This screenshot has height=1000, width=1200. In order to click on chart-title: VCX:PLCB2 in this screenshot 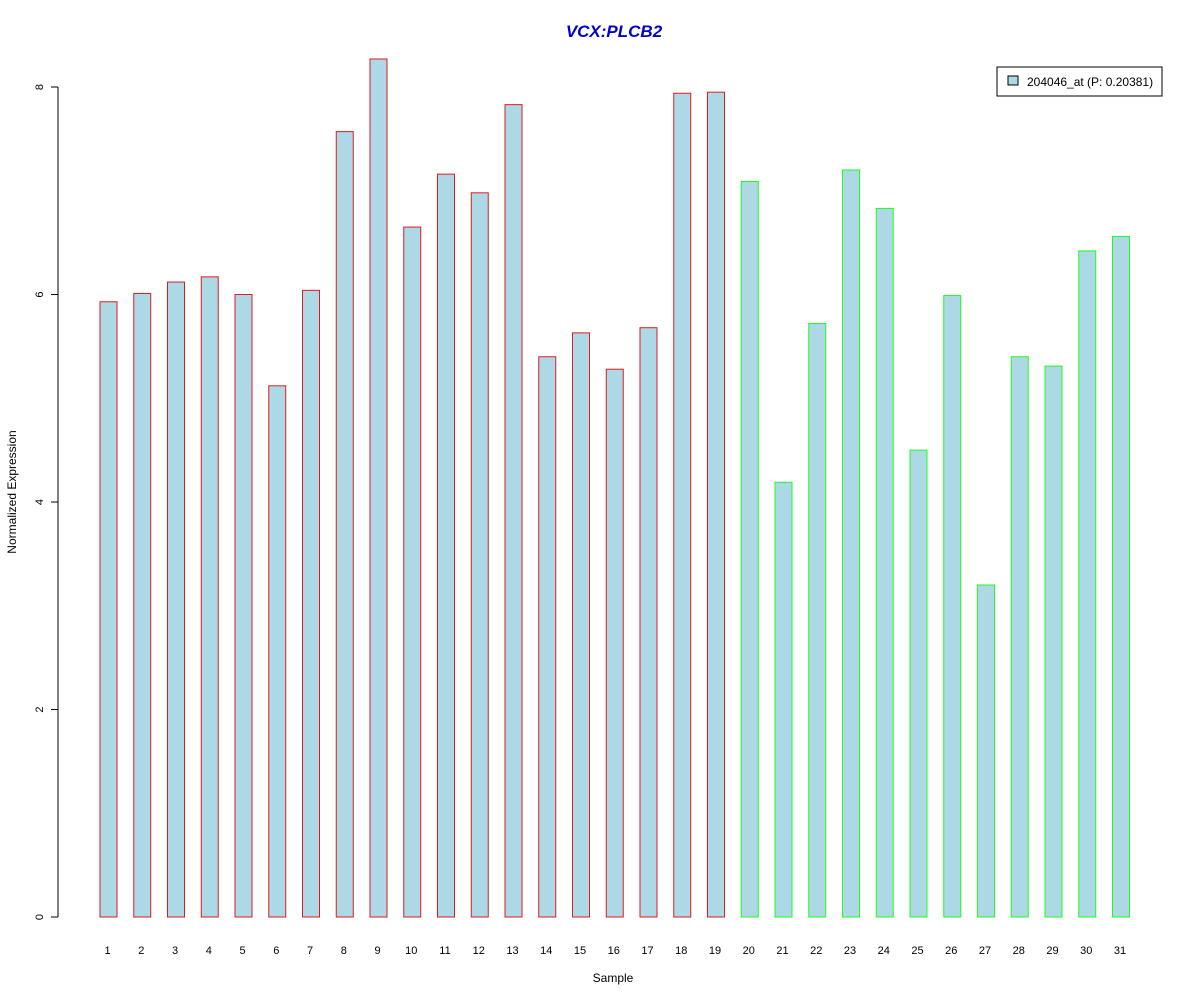, I will do `click(614, 31)`.